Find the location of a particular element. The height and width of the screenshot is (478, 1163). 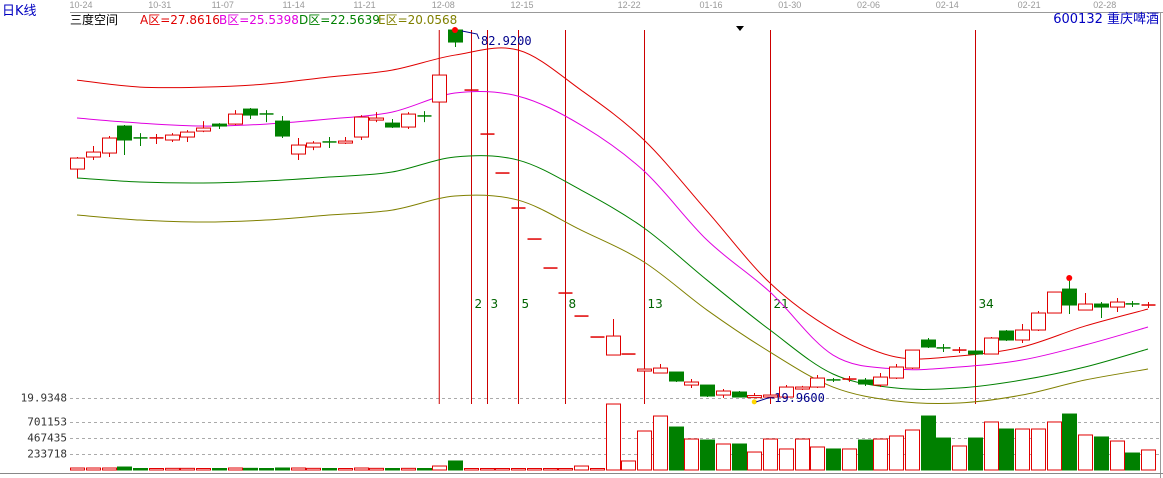

date-tick-label: 11-07 is located at coordinates (222, 5).